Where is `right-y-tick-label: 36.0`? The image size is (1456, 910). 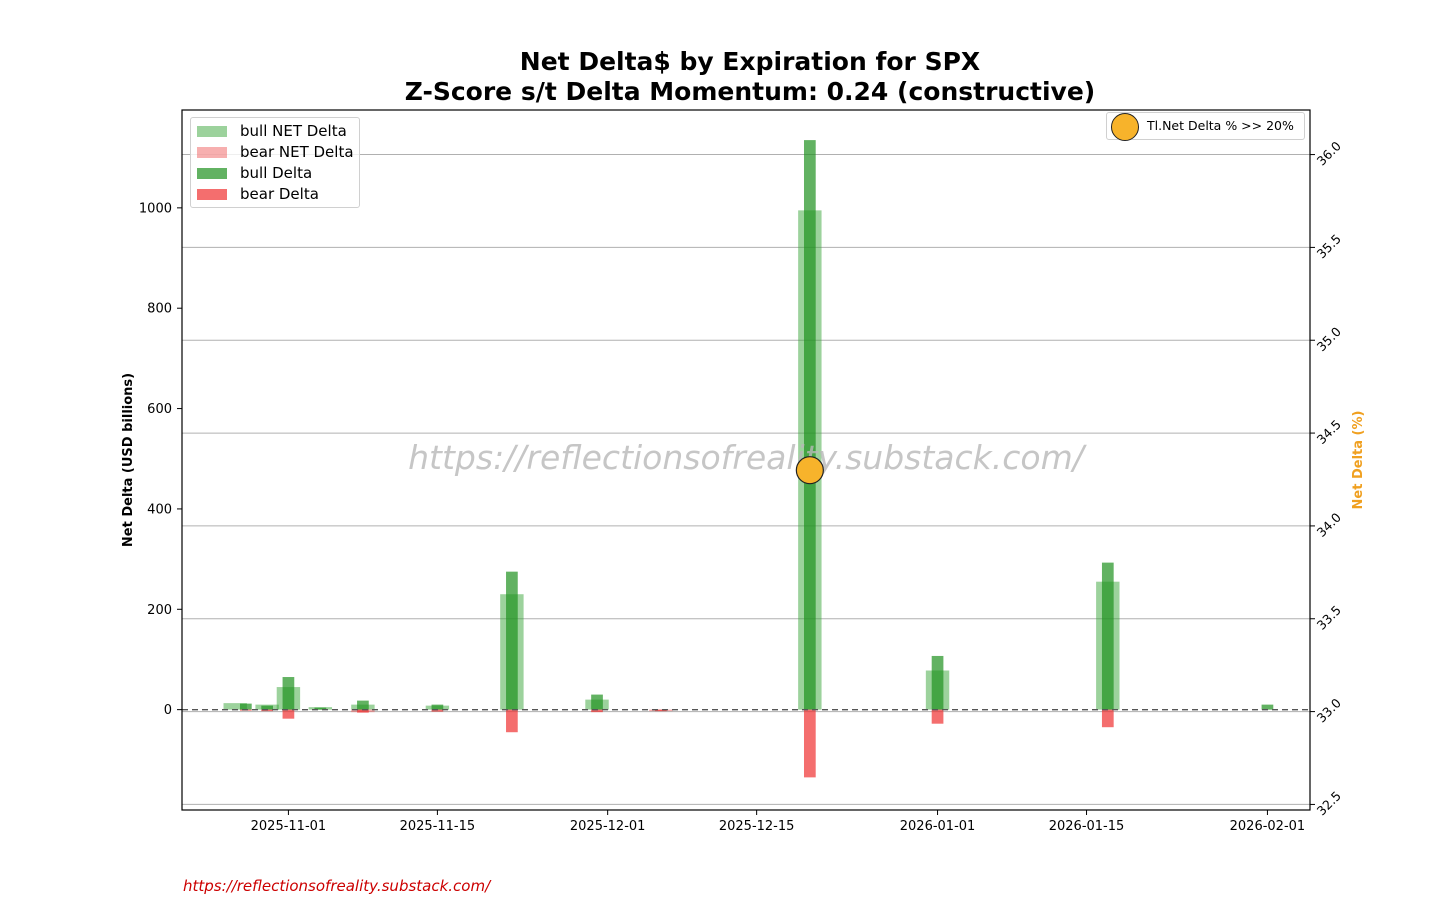 right-y-tick-label: 36.0 is located at coordinates (1329, 153).